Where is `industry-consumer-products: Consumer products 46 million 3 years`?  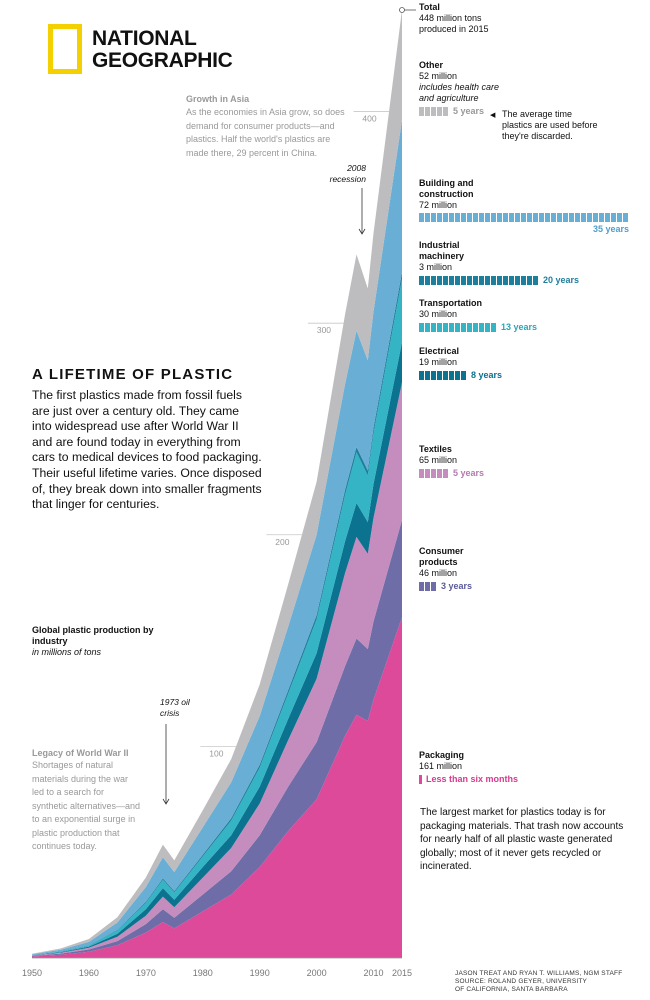 industry-consumer-products: Consumer products 46 million 3 years is located at coordinates (529, 568).